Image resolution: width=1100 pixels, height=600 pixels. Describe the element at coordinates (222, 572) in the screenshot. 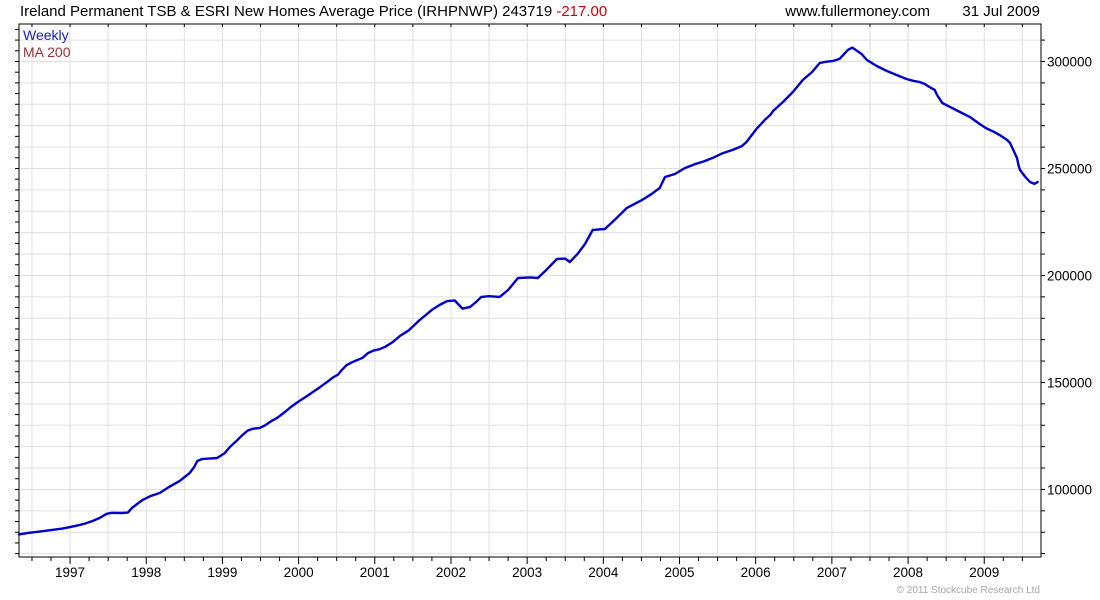

I see `x-axis-label: 1999` at that location.